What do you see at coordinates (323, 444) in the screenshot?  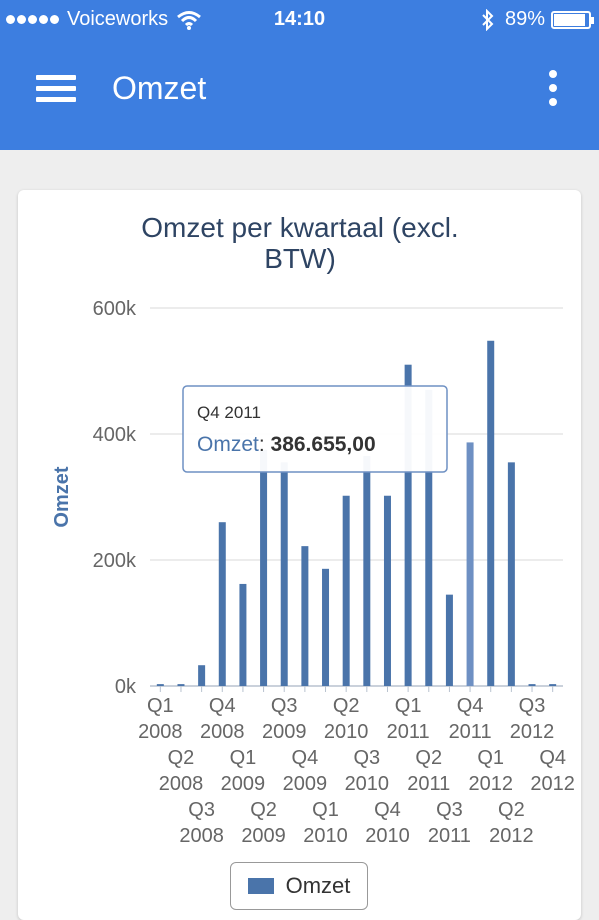 I see `tooltip-value: 386.655,00` at bounding box center [323, 444].